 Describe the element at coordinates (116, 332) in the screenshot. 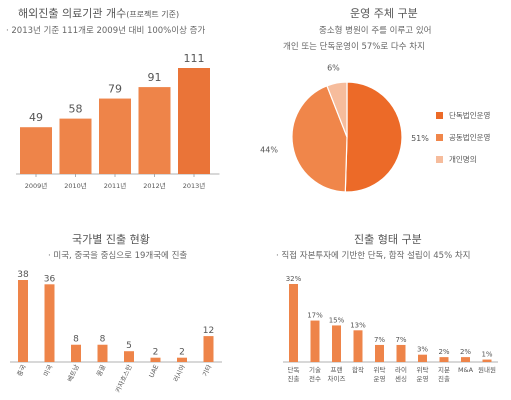

I see `chart3-plot: 38 중국 36 미국 8 베트남 8 몽골 5 카자흐스탄 2 UAE 2 러시아 12 기타` at that location.